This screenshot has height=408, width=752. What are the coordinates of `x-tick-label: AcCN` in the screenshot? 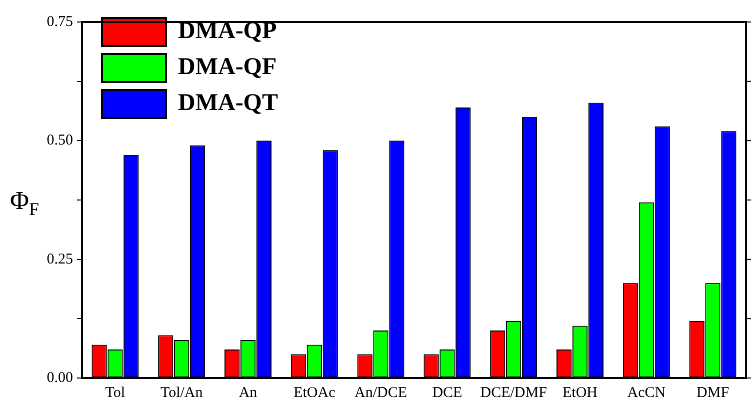 It's located at (646, 392).